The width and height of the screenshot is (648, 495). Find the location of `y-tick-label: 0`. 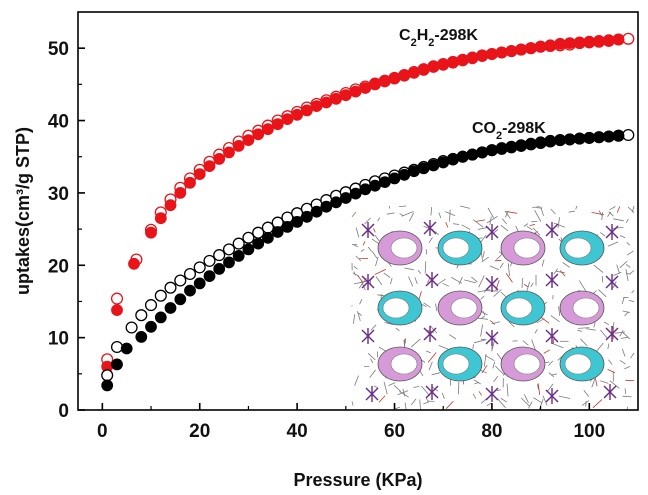

y-tick-label: 0 is located at coordinates (63, 411).